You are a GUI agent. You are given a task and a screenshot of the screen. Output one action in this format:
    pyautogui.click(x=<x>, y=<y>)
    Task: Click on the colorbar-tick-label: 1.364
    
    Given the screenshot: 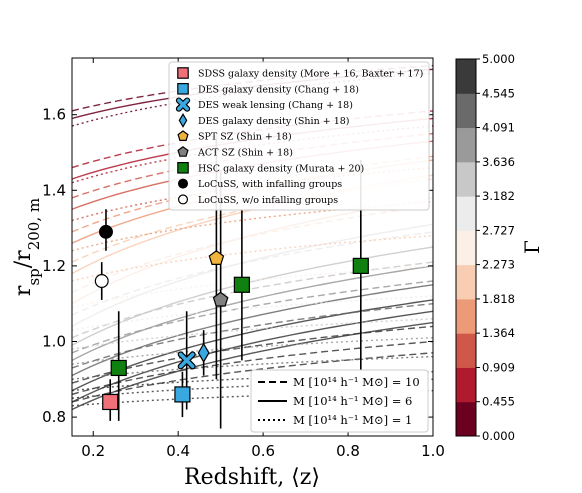 What is the action you would take?
    pyautogui.click(x=498, y=333)
    